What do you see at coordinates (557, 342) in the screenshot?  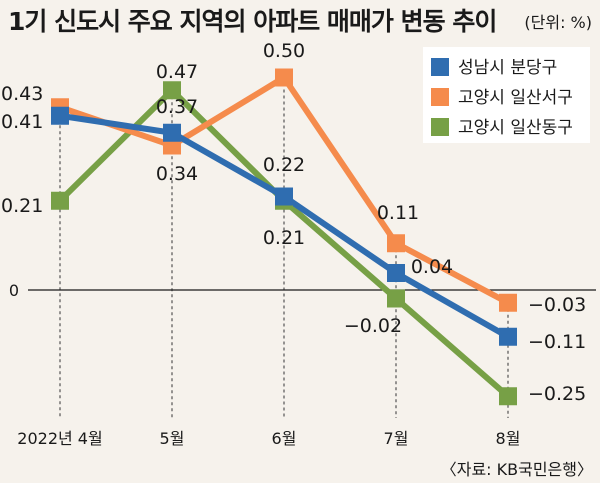 I see `data-label: −0.11` at bounding box center [557, 342].